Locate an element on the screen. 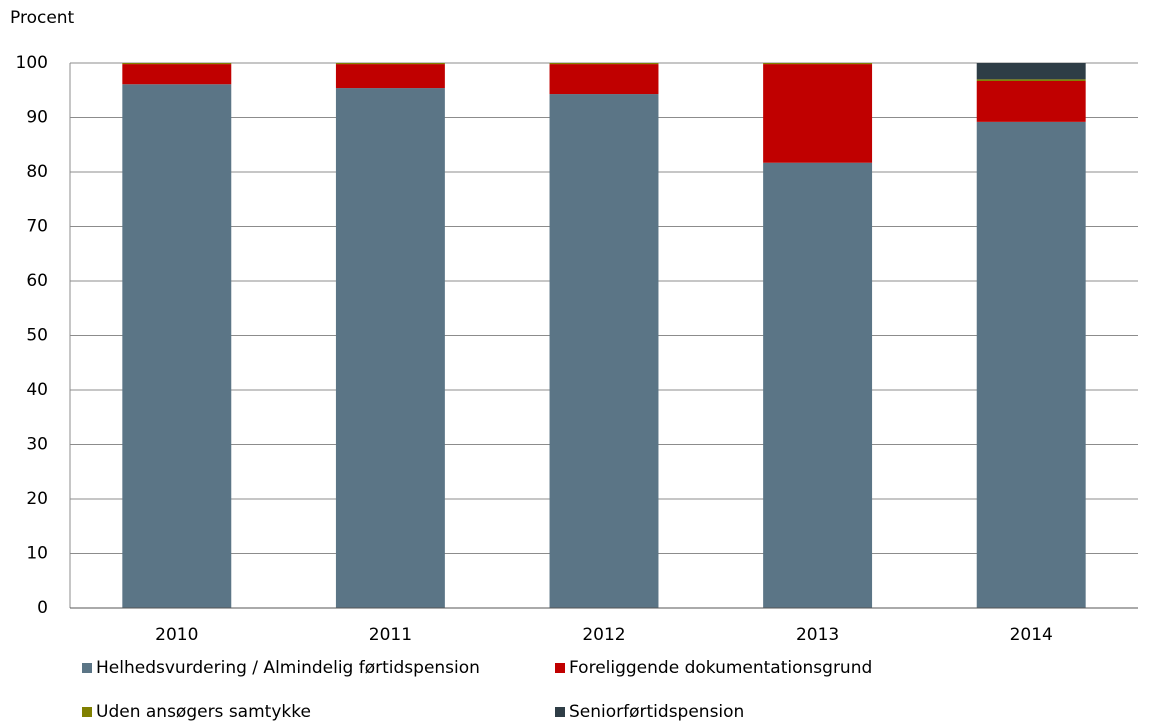  y-tick-label: 10 is located at coordinates (37, 554).